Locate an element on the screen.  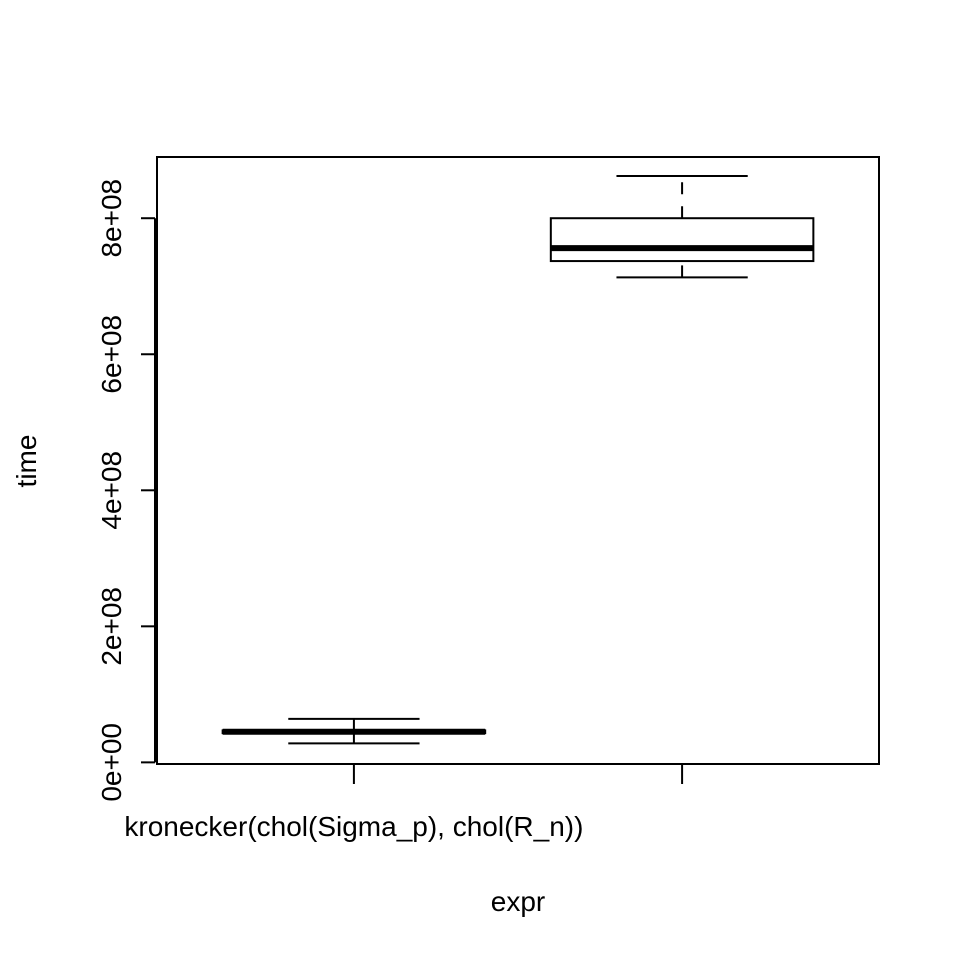
x-axis-title: expr is located at coordinates (518, 901).